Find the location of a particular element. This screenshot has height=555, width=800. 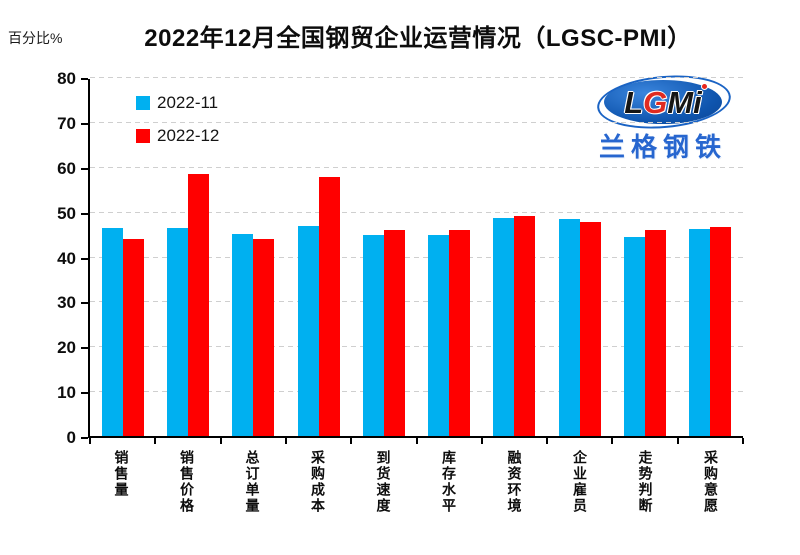

legend-label-2022-12: 2022-12 is located at coordinates (188, 135).